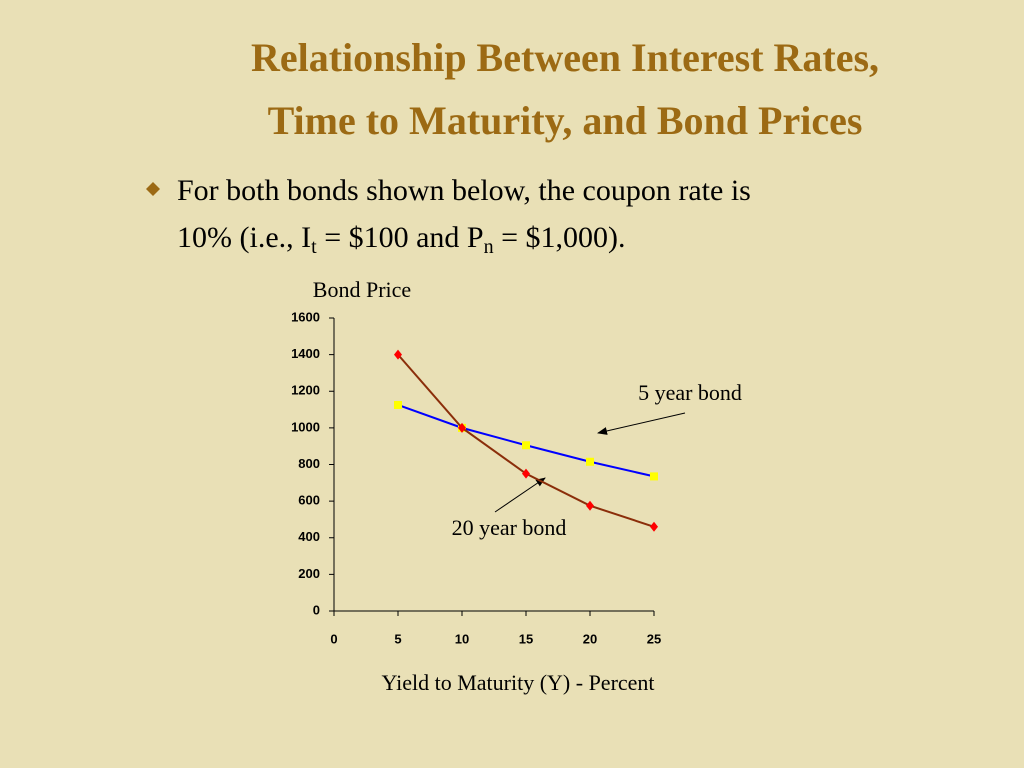 The image size is (1024, 768). Describe the element at coordinates (509, 527) in the screenshot. I see `series-annotation: 20 year bond` at that location.